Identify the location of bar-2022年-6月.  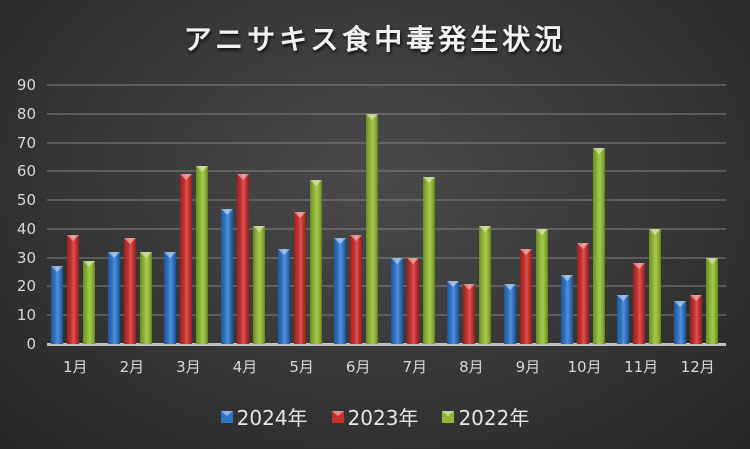
(372, 228).